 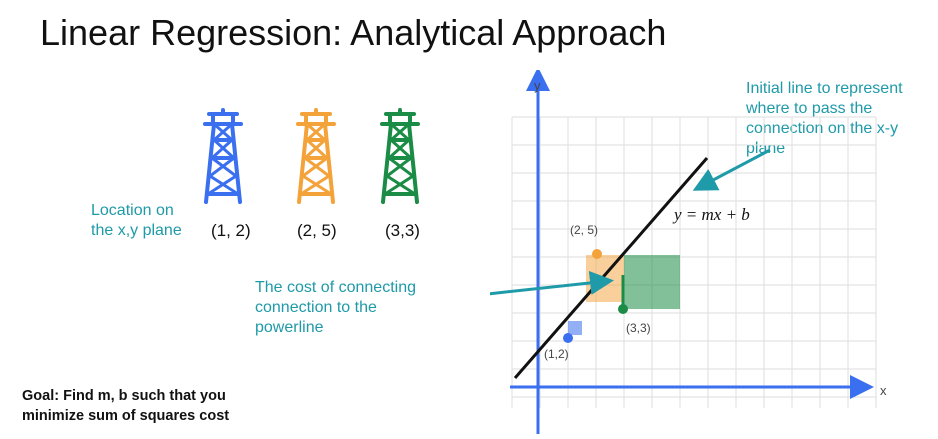 What do you see at coordinates (711, 214) in the screenshot?
I see `line-equation: y = mx + b` at bounding box center [711, 214].